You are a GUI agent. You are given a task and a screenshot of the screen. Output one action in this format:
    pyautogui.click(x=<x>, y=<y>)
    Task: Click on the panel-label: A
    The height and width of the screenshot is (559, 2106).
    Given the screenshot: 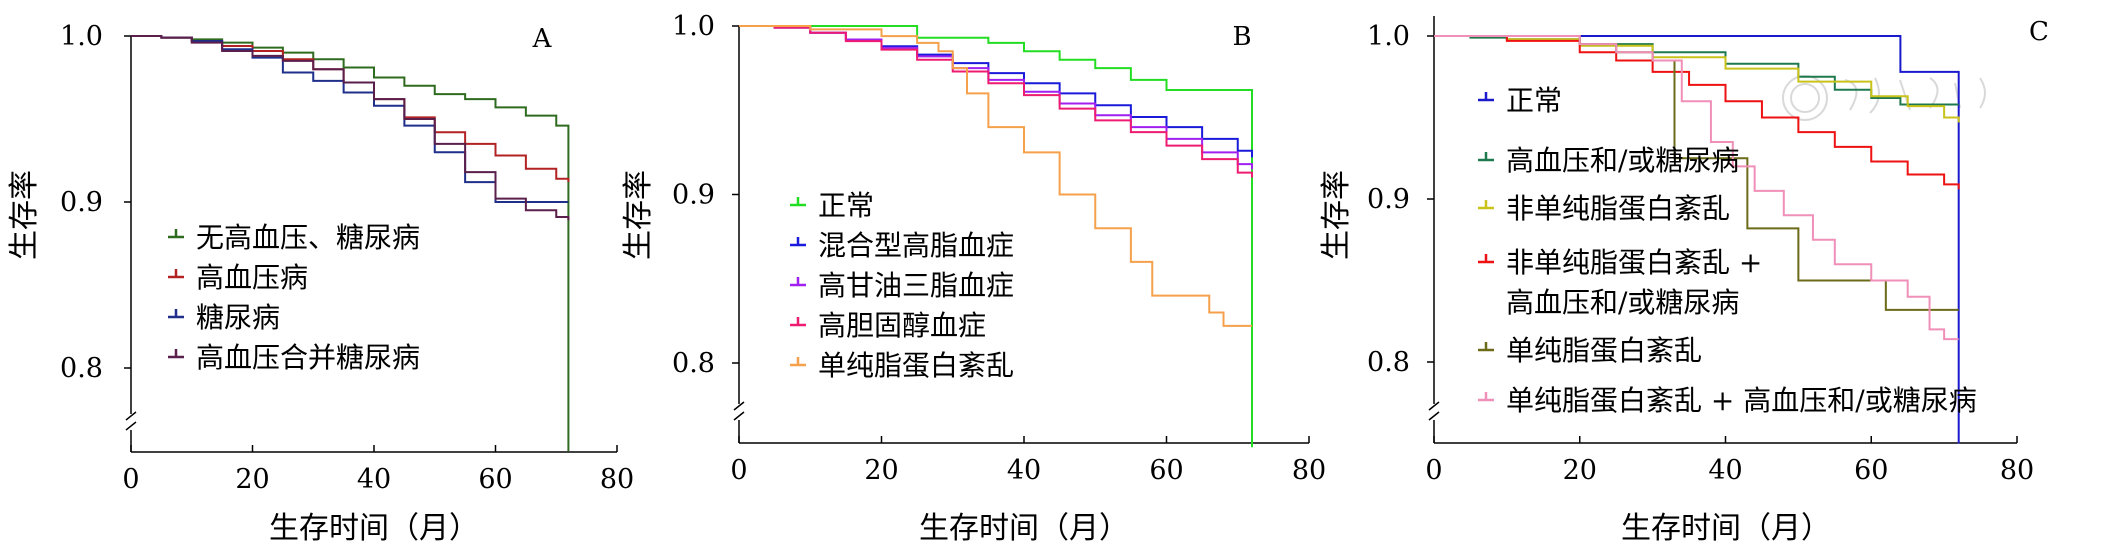 What is the action you would take?
    pyautogui.click(x=542, y=39)
    